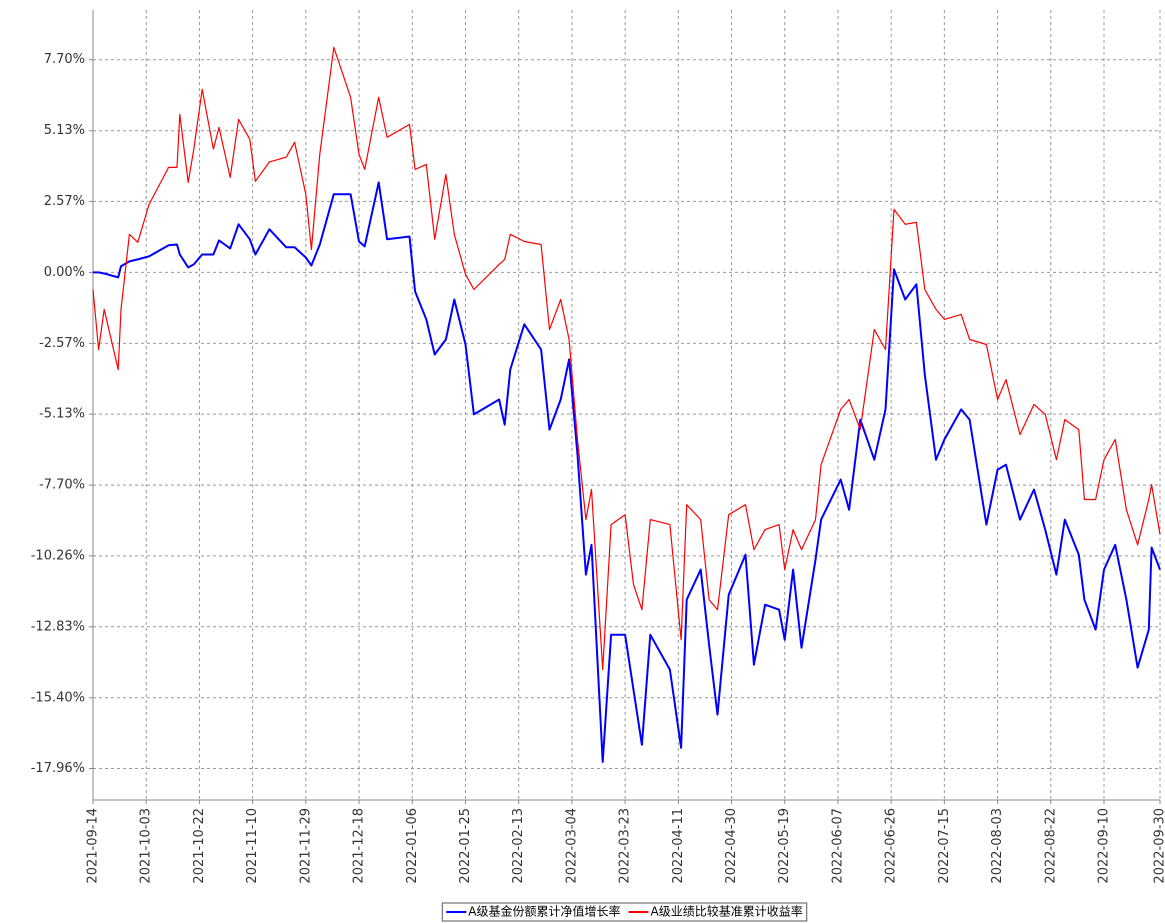 This screenshot has height=923, width=1165. What do you see at coordinates (252, 846) in the screenshot?
I see `x-tick-label: 2021-11-10` at bounding box center [252, 846].